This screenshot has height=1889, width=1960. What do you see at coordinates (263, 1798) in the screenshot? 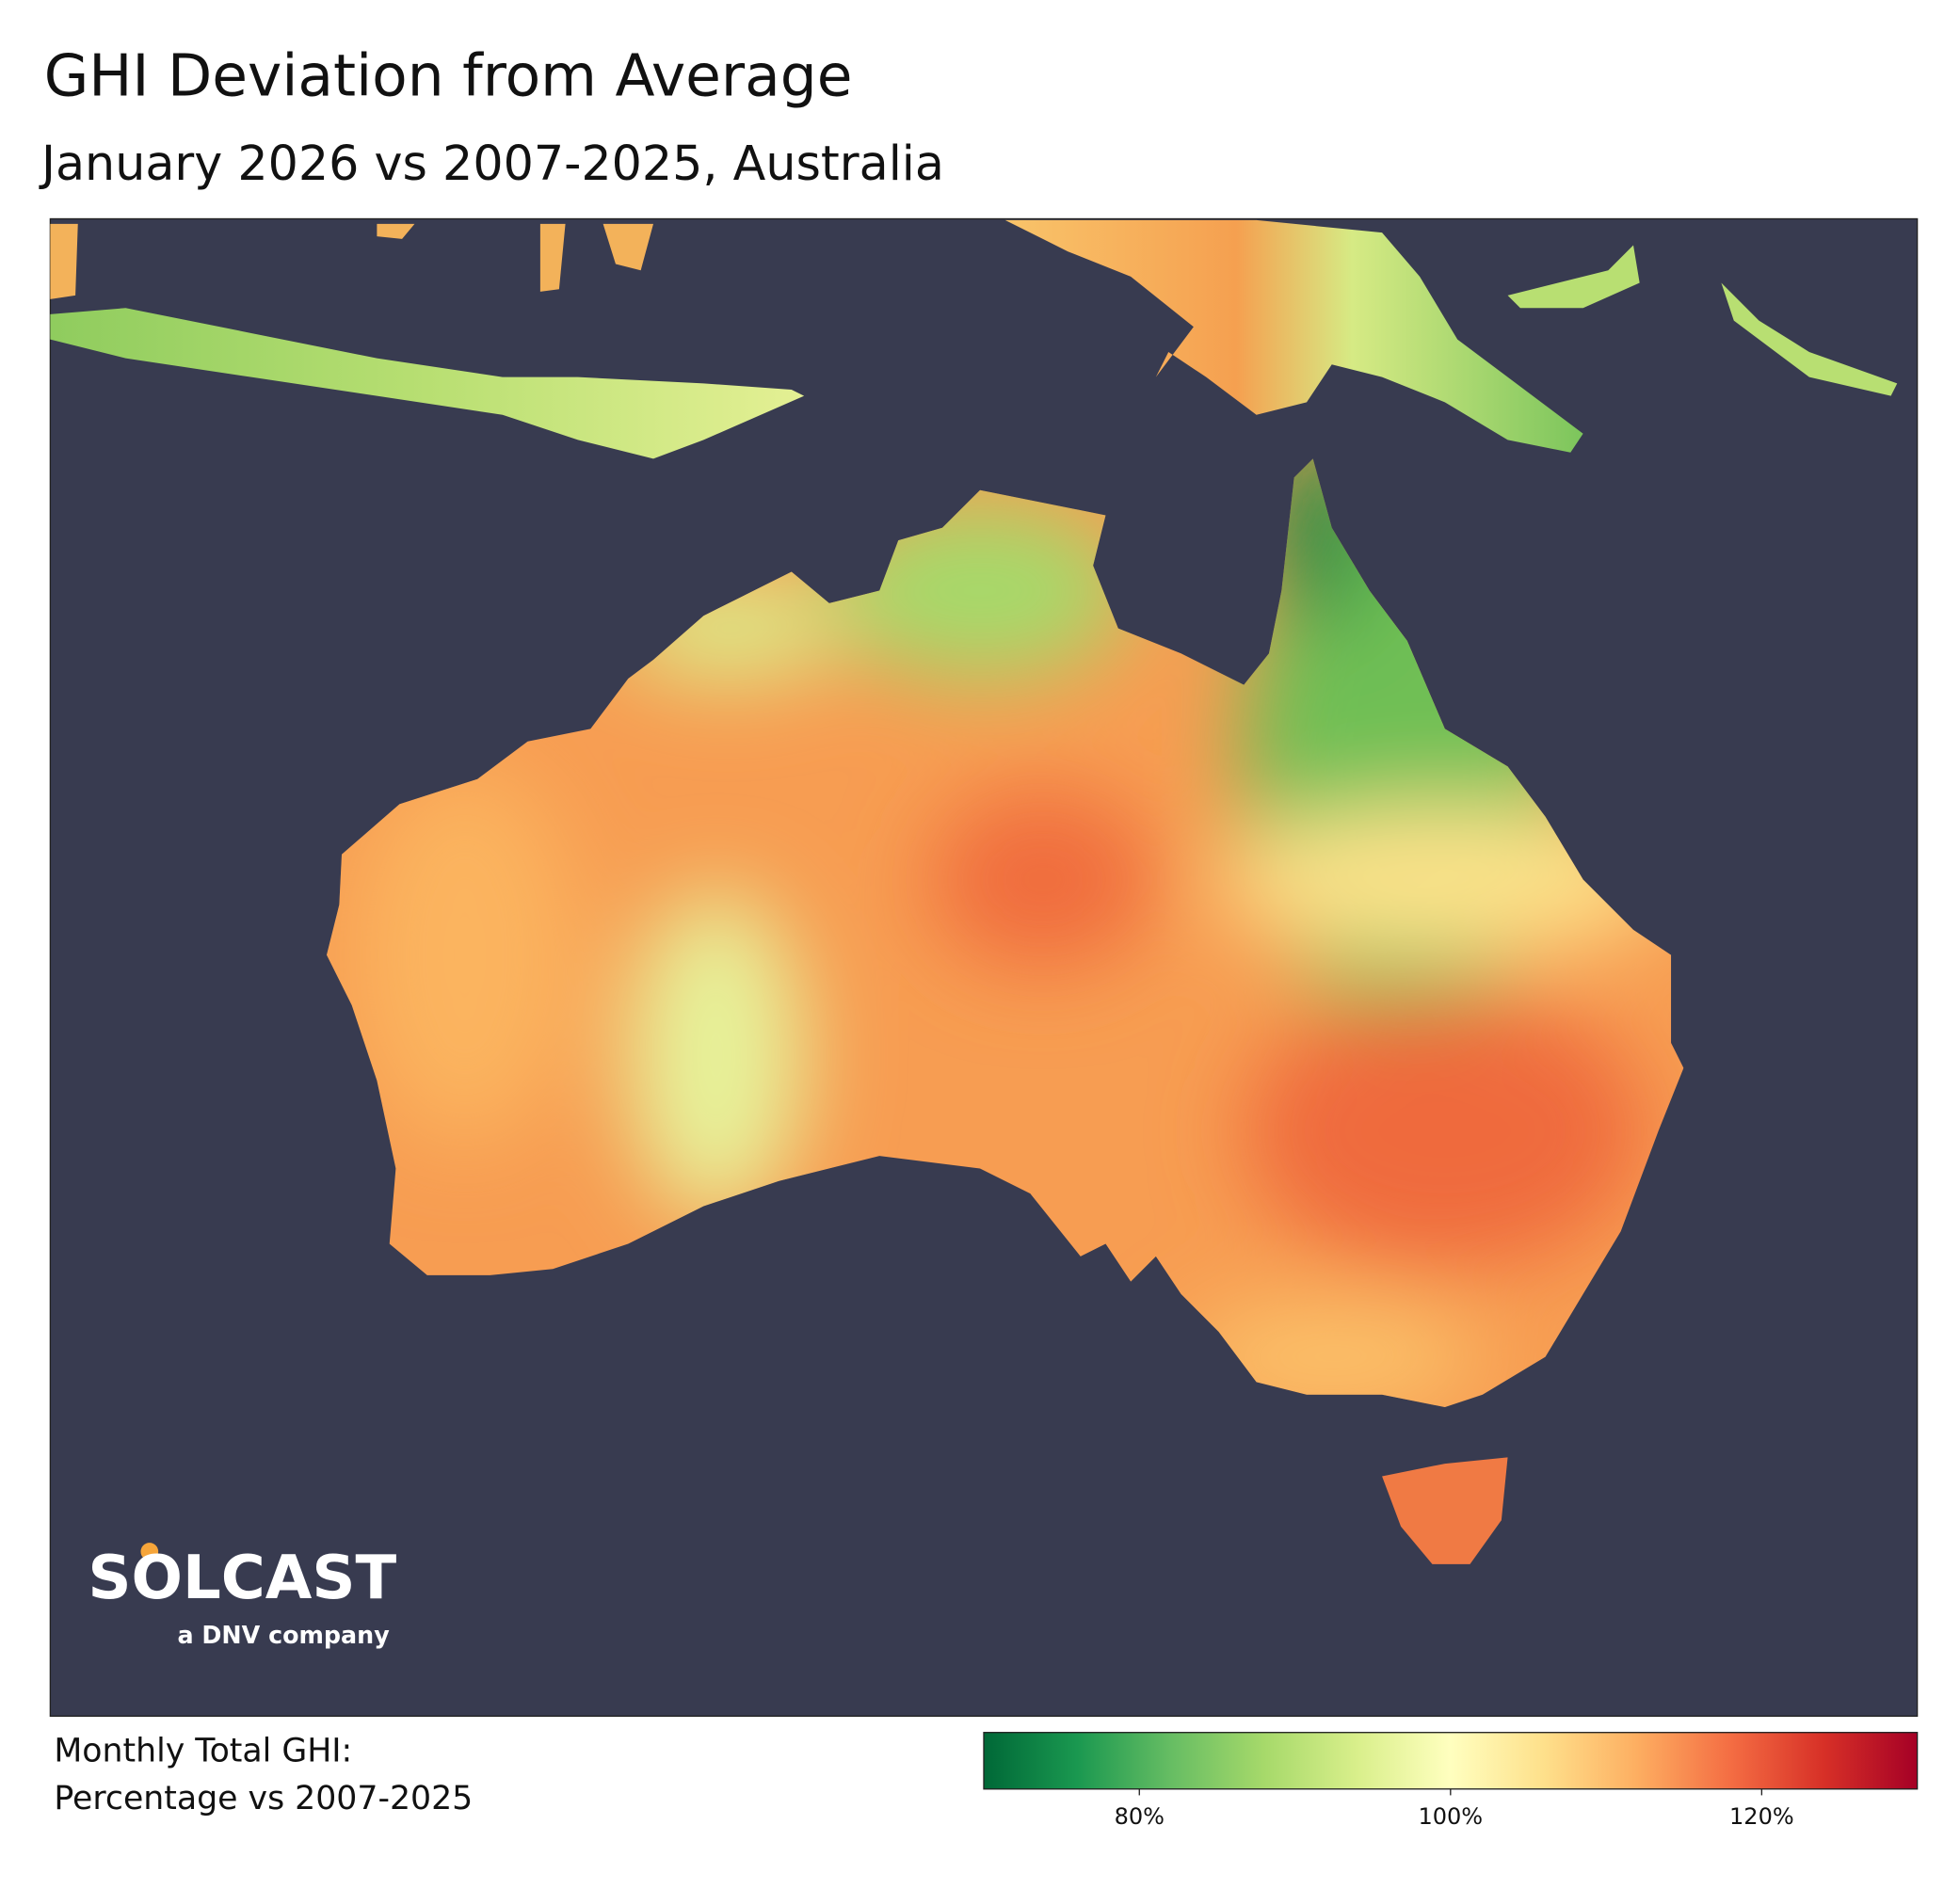
I see `legend-label: Percentage vs 2007-2025` at bounding box center [263, 1798].